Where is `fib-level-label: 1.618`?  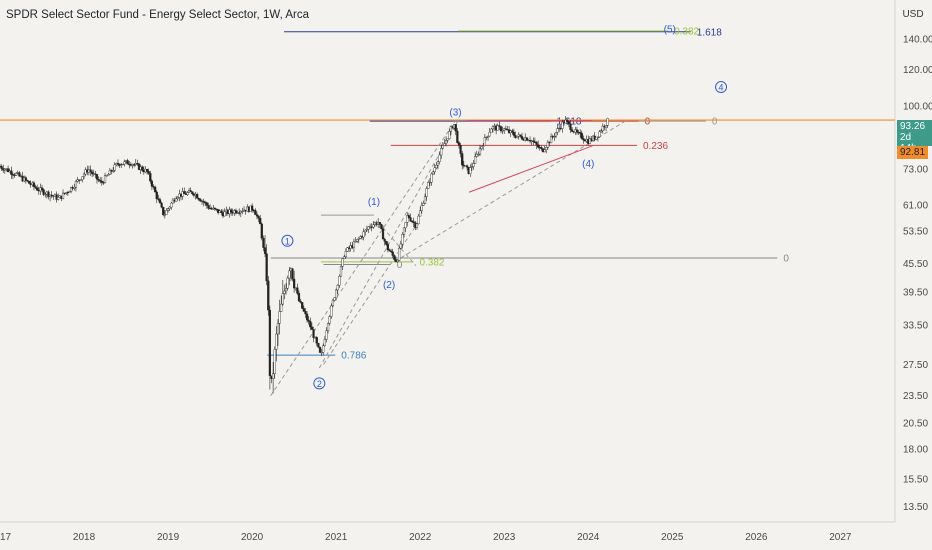
fib-level-label: 1.618 is located at coordinates (709, 32).